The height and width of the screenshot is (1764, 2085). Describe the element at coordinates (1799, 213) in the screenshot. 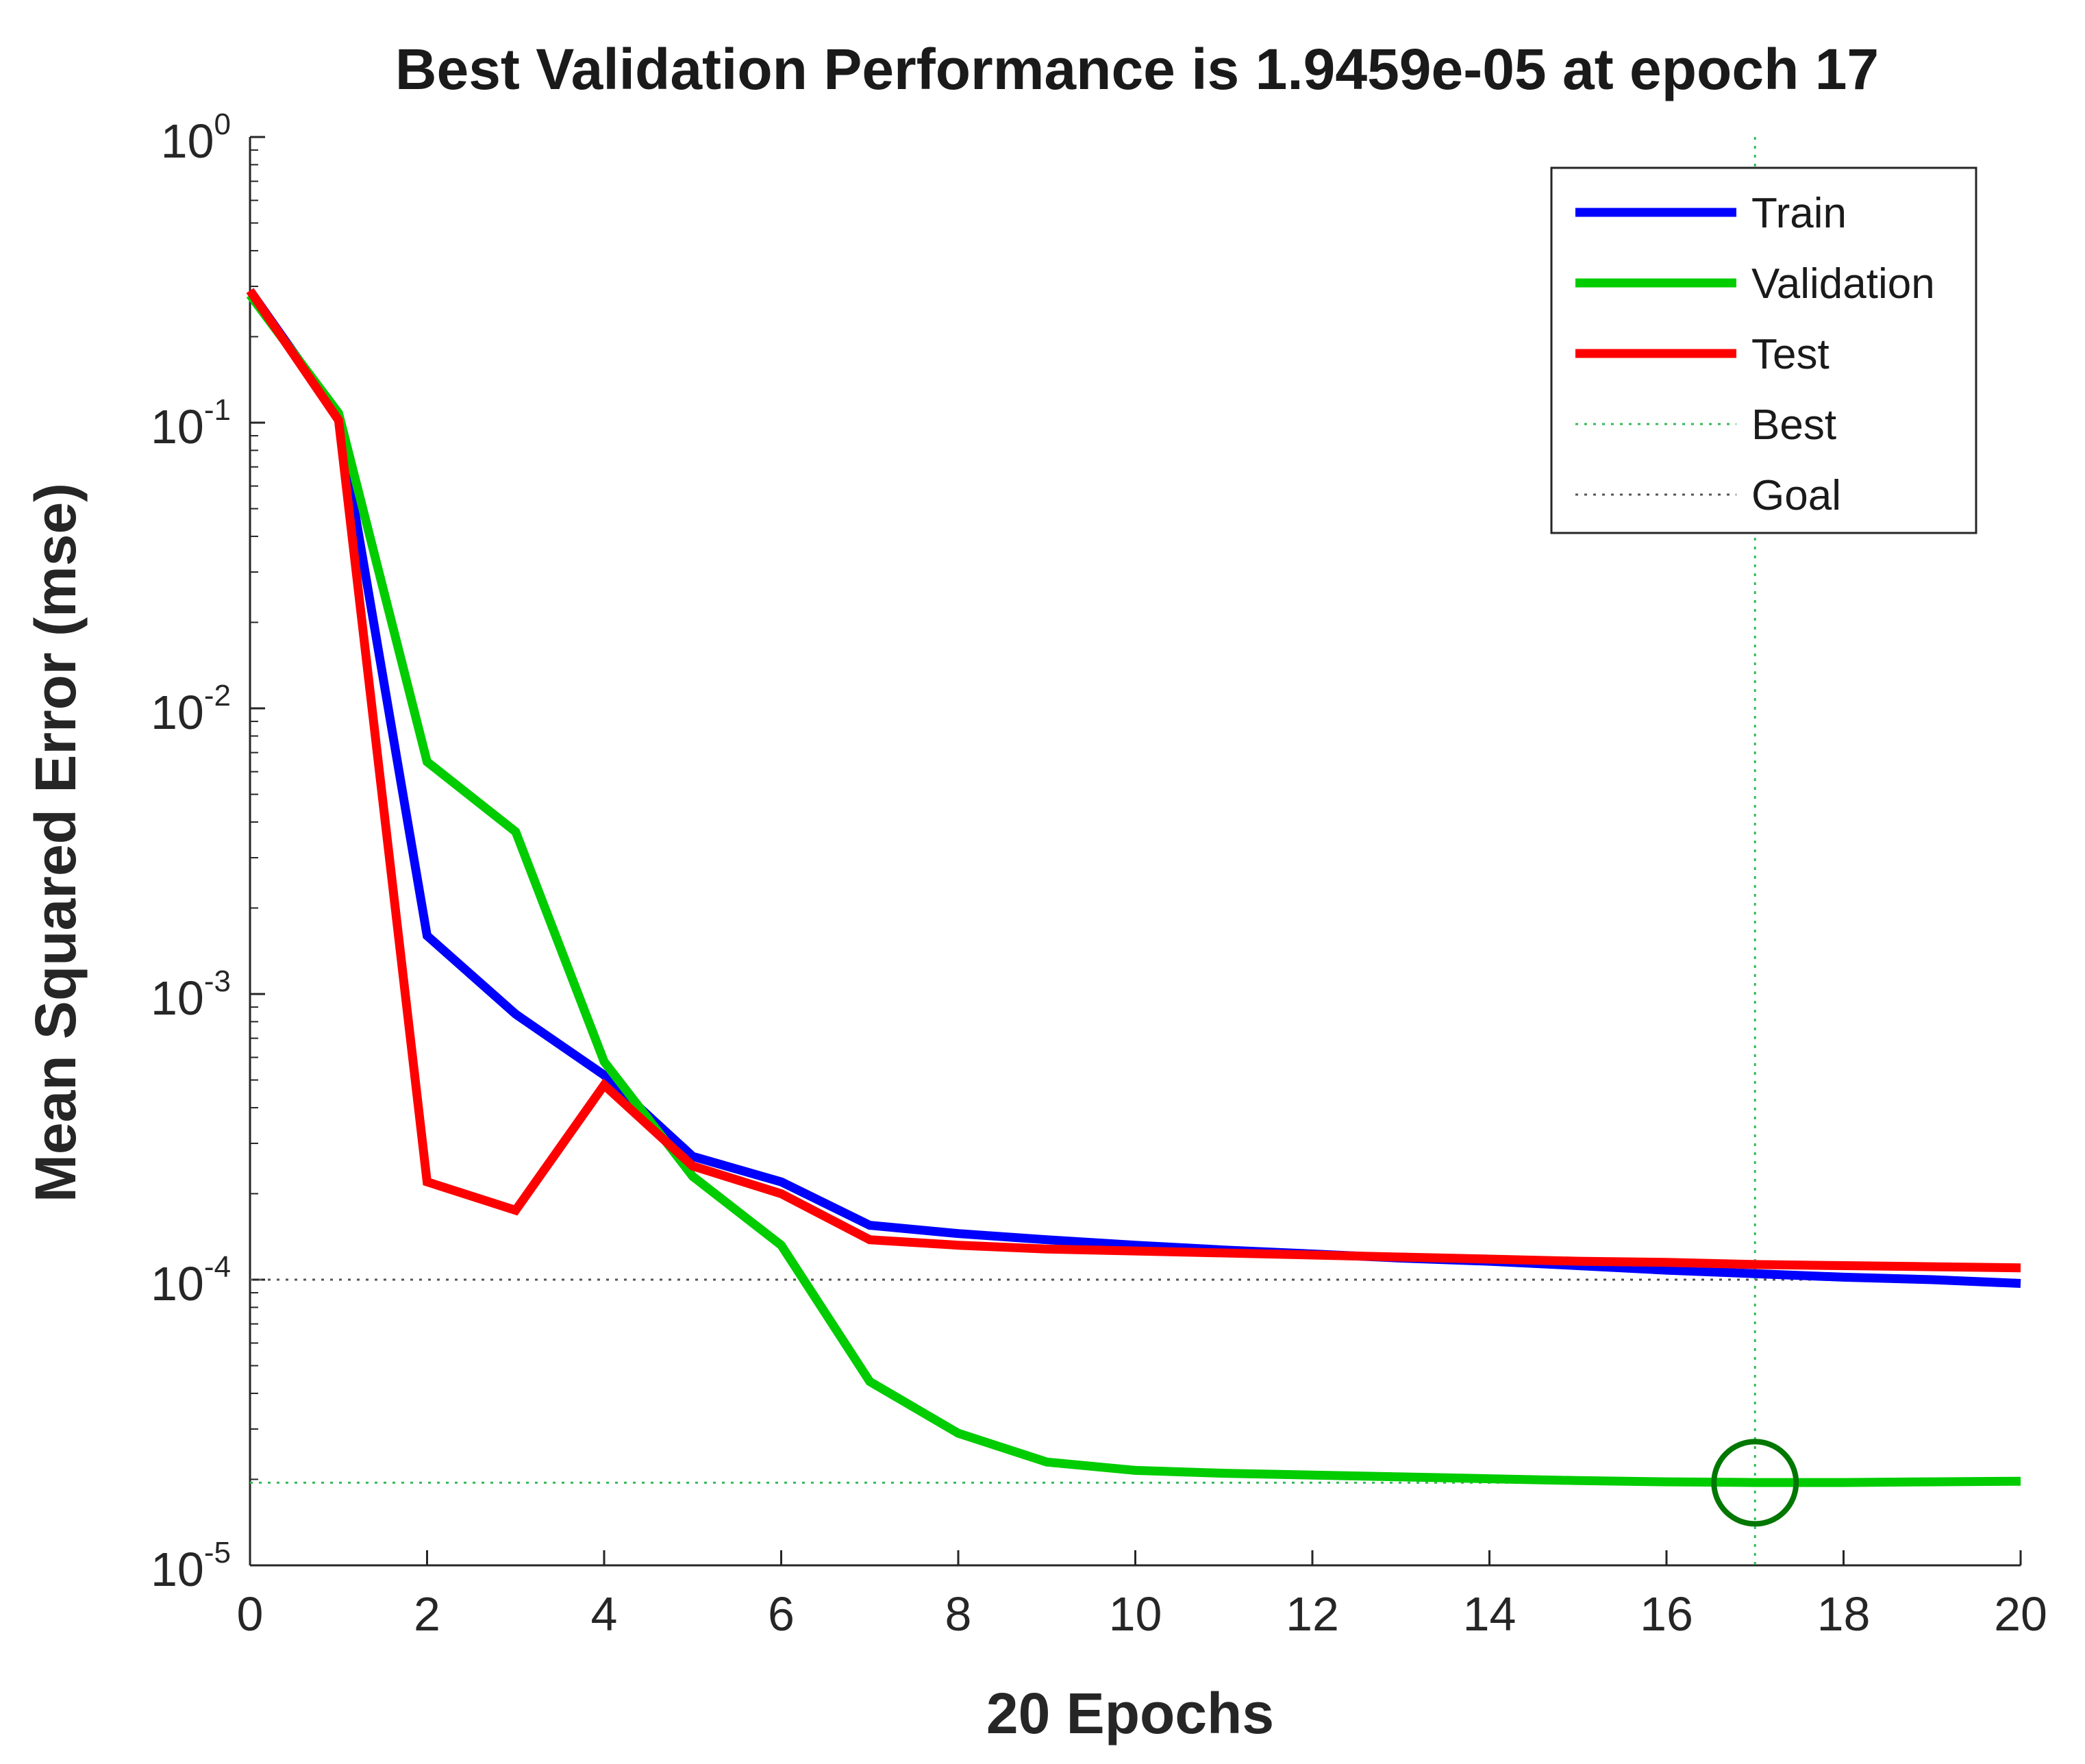

I see `legend-label-train: Train` at that location.